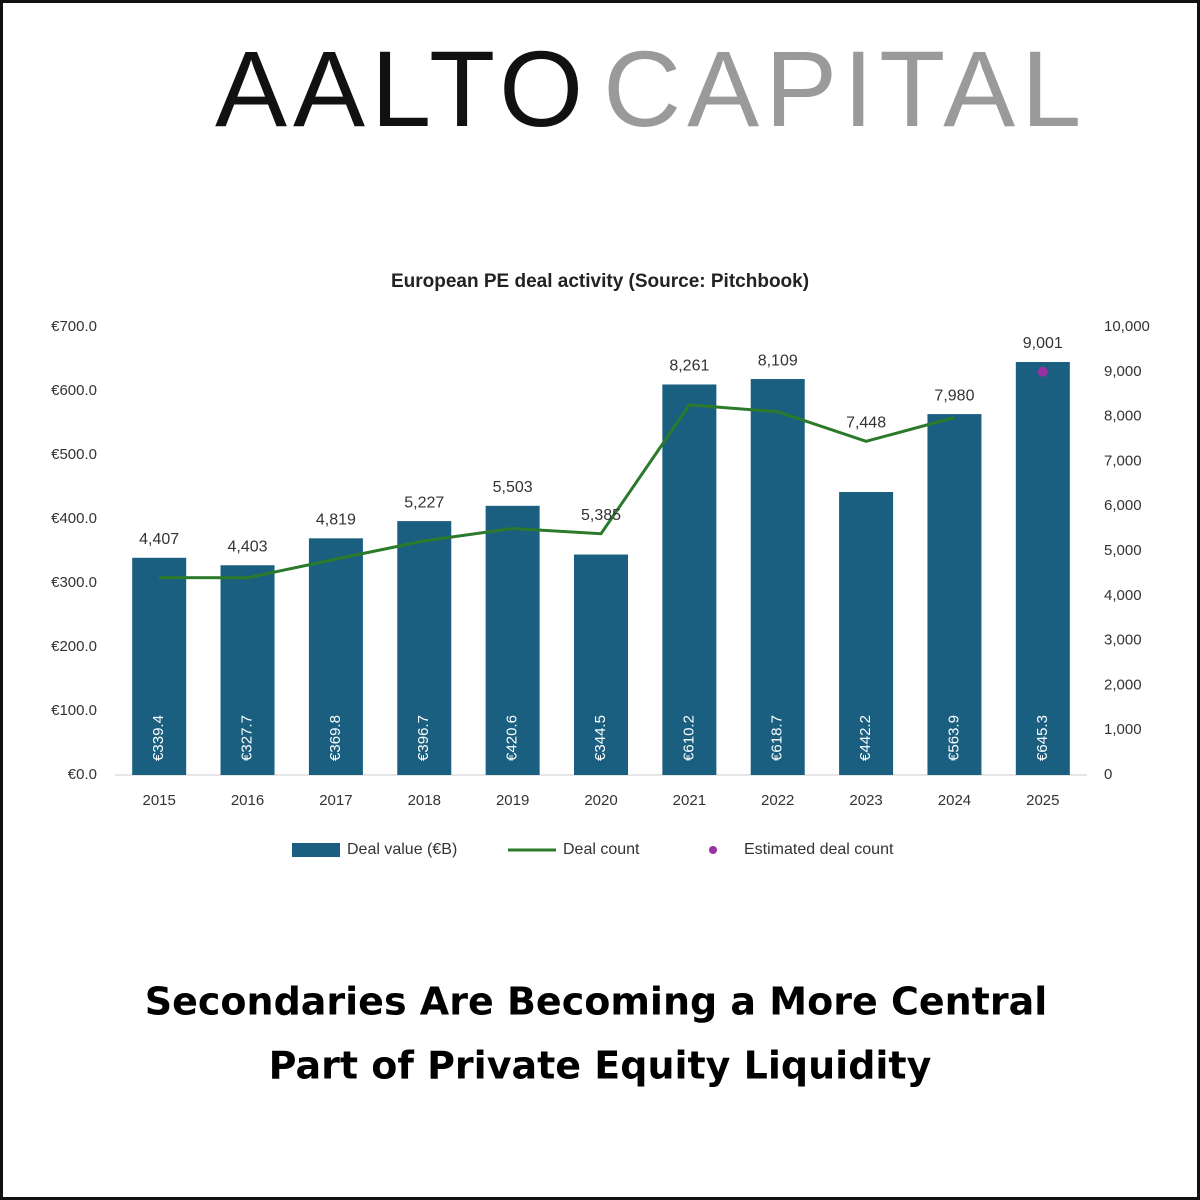  I want to click on x-tick-label: 2020, so click(600, 800).